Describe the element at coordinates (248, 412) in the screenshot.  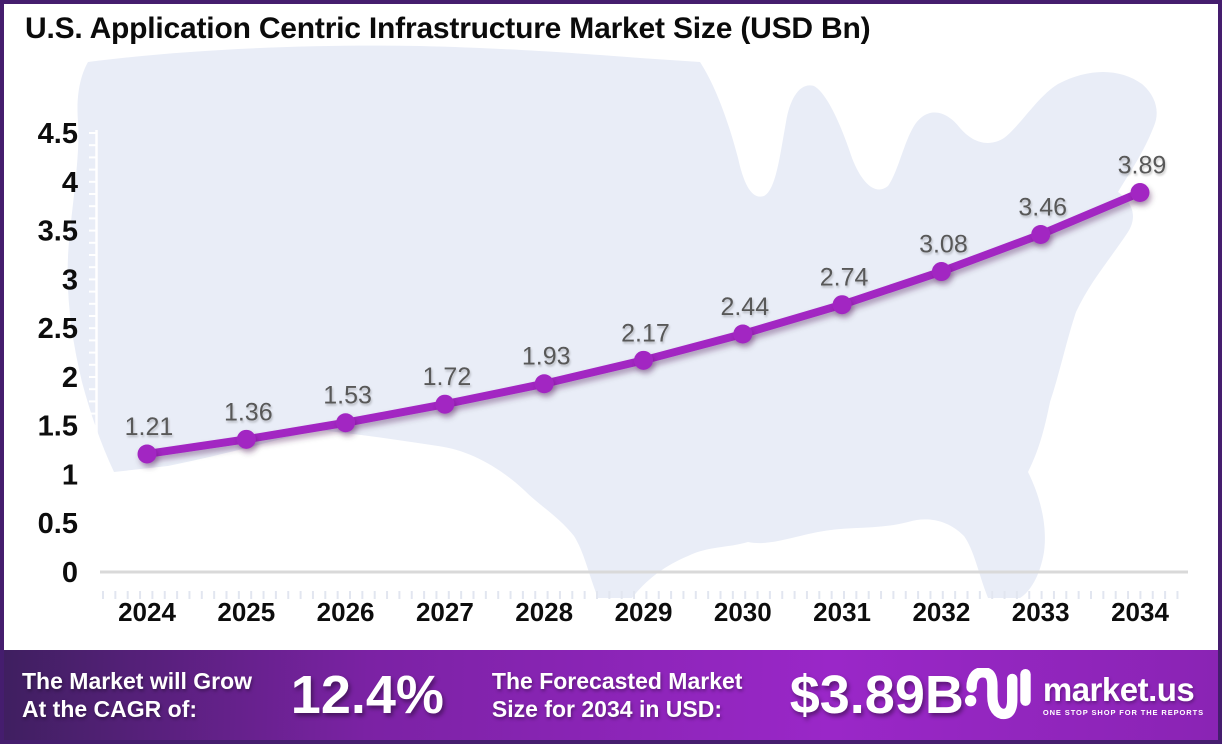
I see `data-label: 1.36` at that location.